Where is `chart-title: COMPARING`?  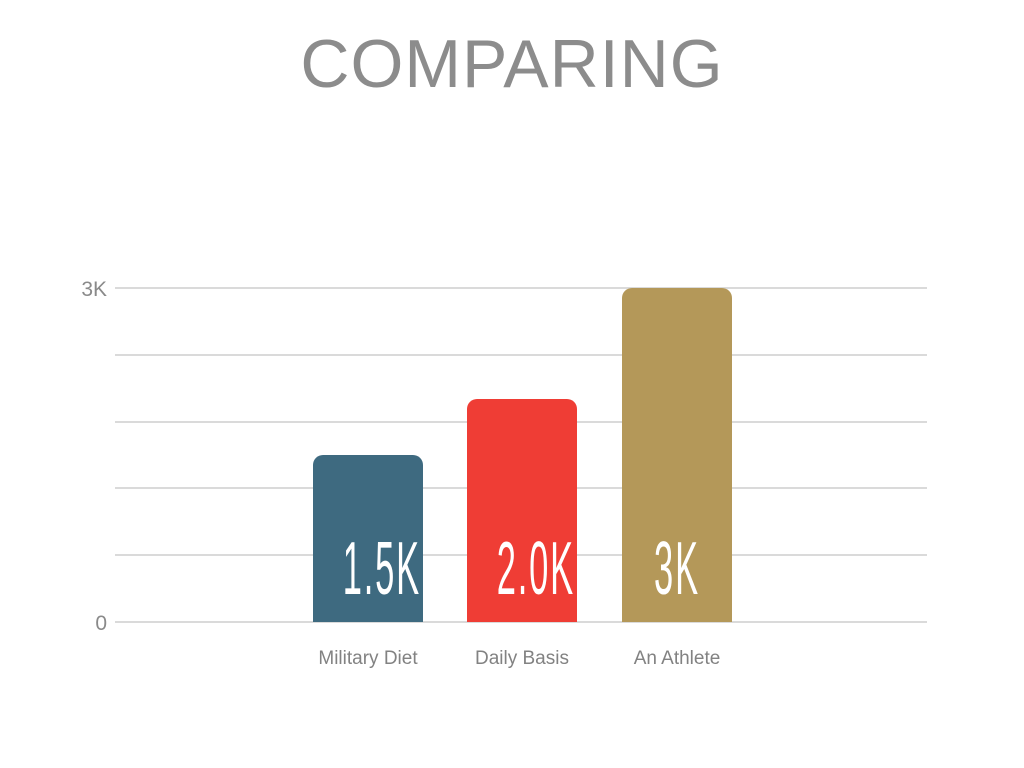 chart-title: COMPARING is located at coordinates (512, 64).